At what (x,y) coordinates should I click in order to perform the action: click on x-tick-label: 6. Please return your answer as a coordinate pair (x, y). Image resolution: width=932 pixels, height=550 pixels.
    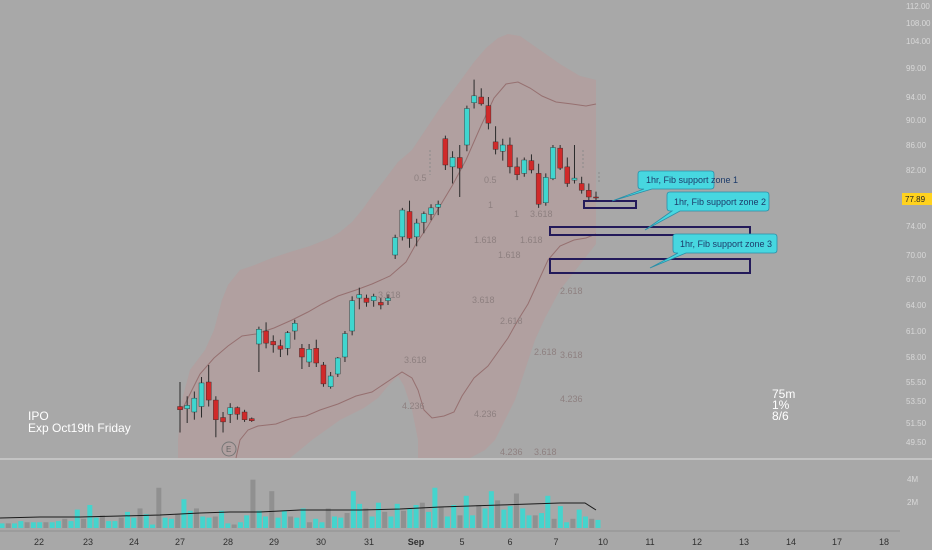
    Looking at the image, I should click on (509, 542).